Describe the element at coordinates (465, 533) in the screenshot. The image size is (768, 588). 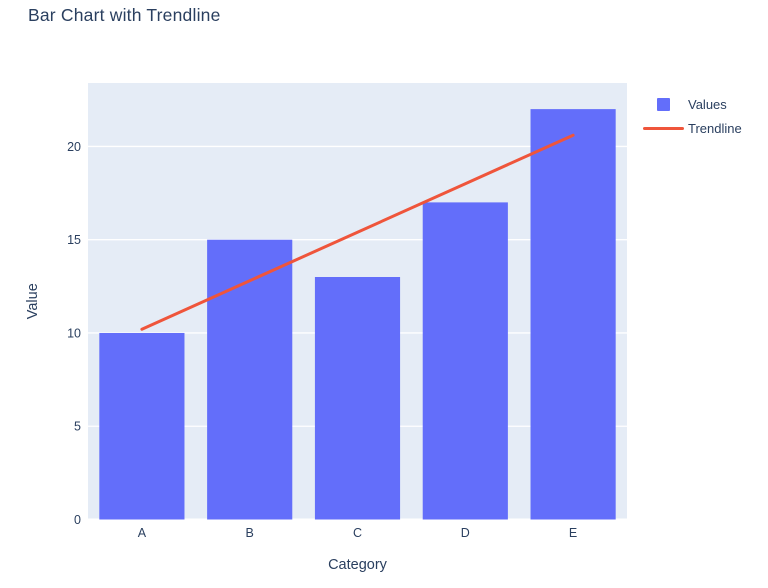
I see `x-tick-label-D: D` at that location.